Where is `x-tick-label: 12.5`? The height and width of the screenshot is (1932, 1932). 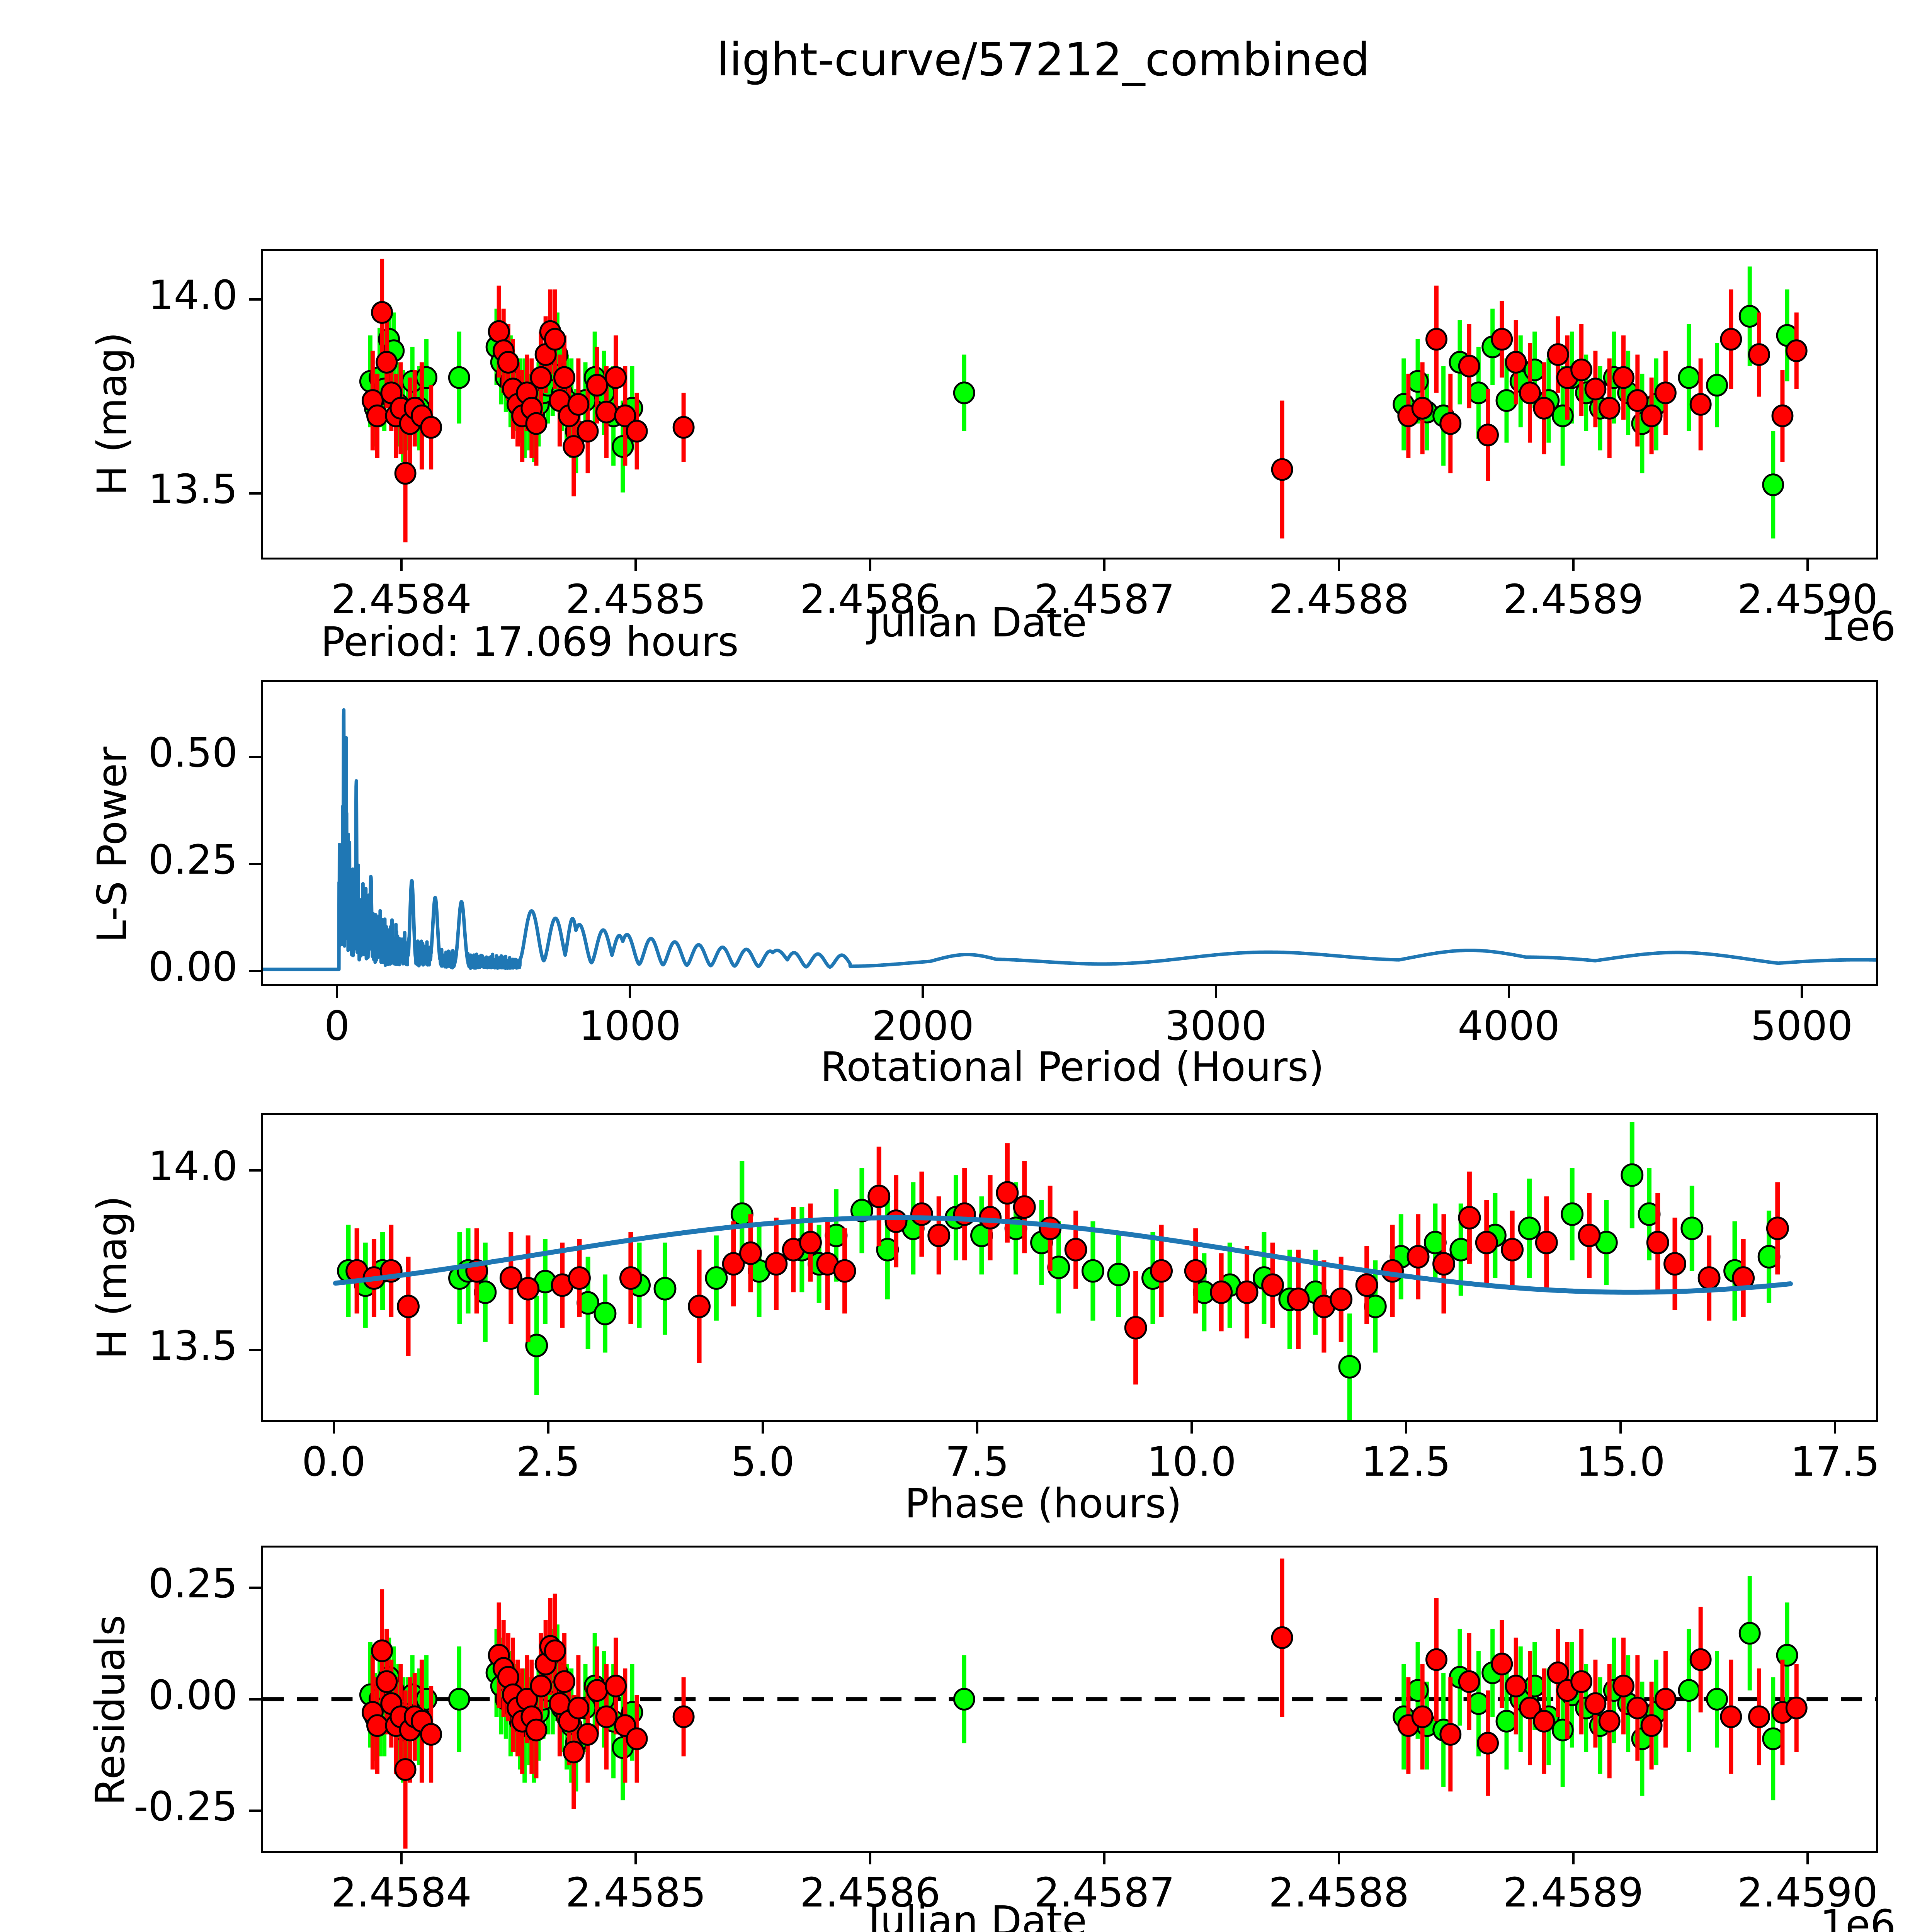 x-tick-label: 12.5 is located at coordinates (1406, 1461).